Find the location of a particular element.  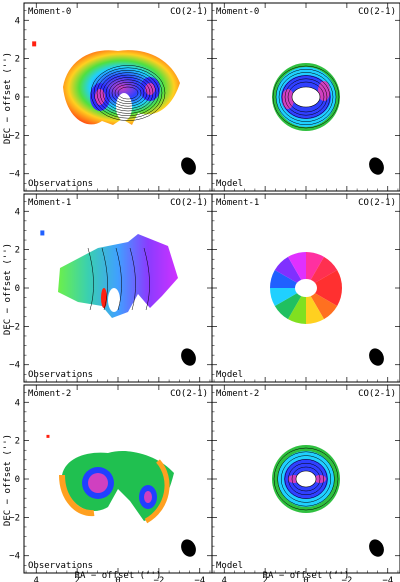

y-axis-label-row1: DEC − offset ('') is located at coordinates (8, 289).